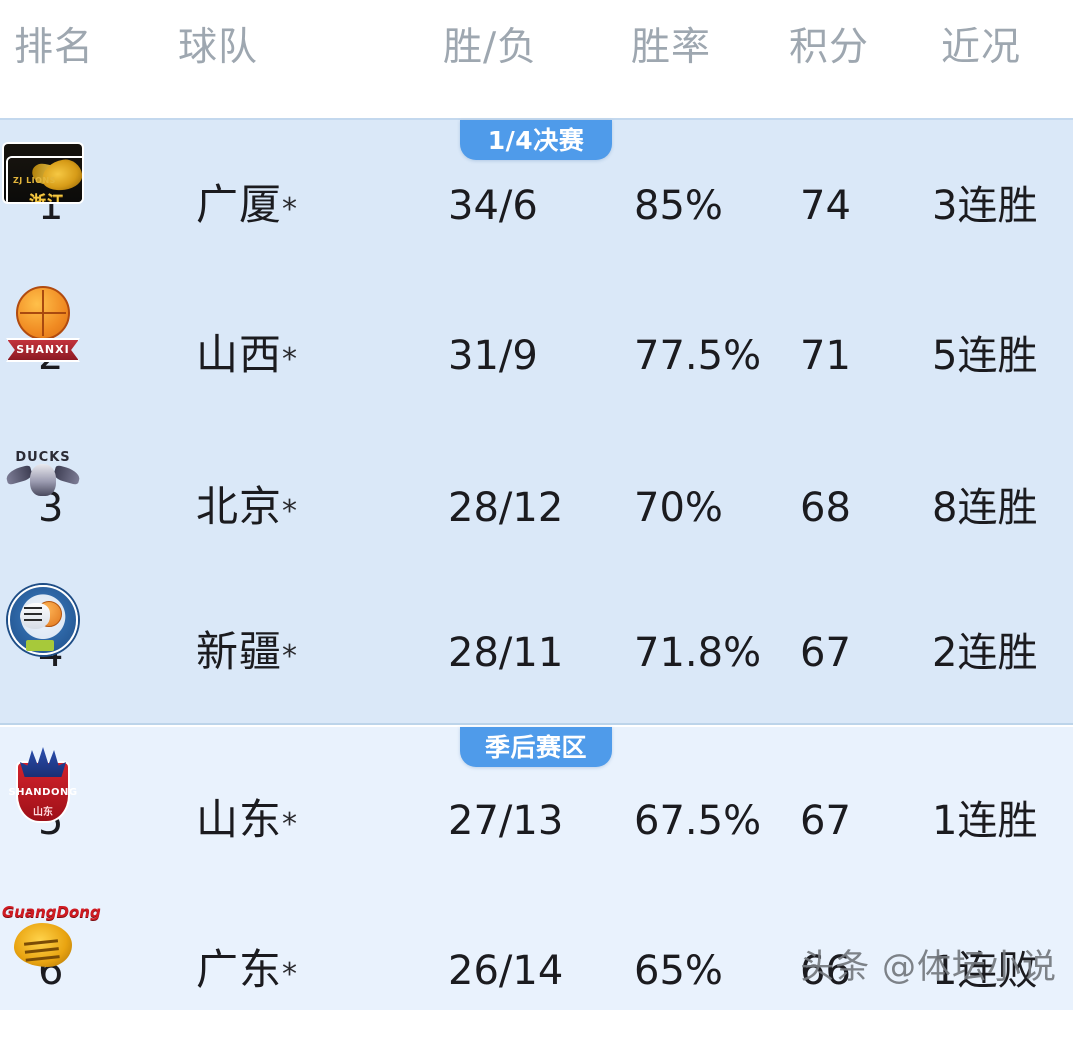  What do you see at coordinates (678, 206) in the screenshot?
I see `cell-win-pct: 85%` at bounding box center [678, 206].